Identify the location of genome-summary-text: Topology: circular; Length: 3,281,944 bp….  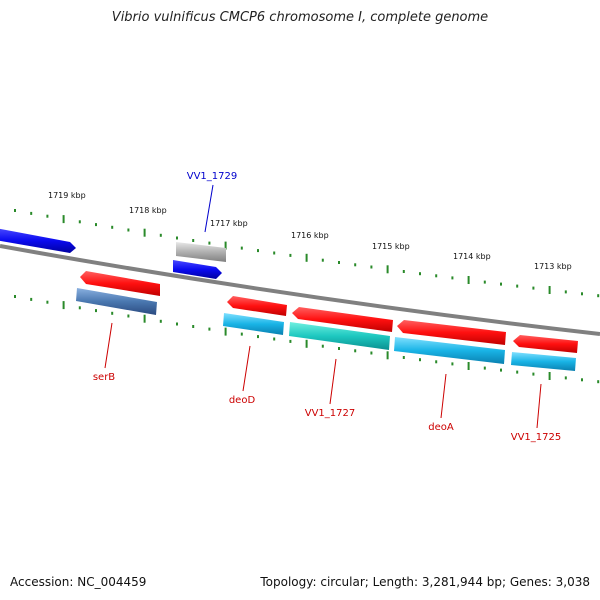
(425, 582).